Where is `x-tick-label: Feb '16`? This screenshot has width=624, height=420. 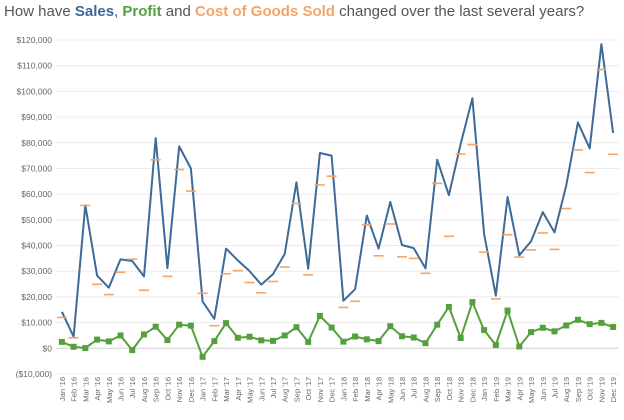
x-tick-label: Feb '16 is located at coordinates (74, 389).